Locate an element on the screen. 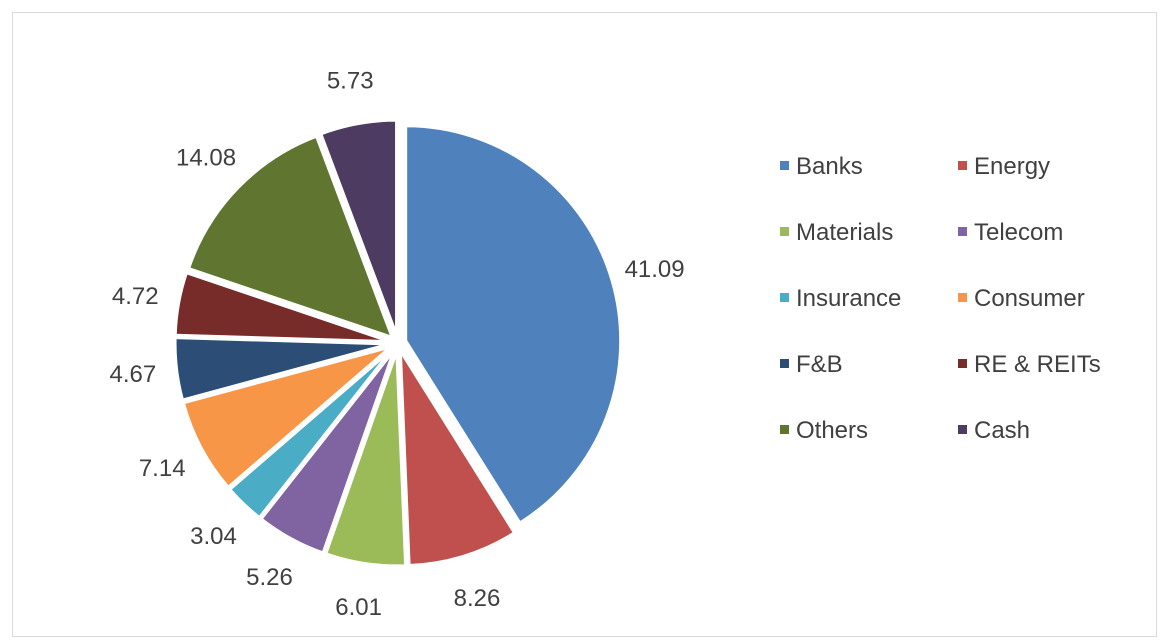 The height and width of the screenshot is (641, 1170). legend-item-re-and-reits: RE & REITs is located at coordinates (1029, 364).